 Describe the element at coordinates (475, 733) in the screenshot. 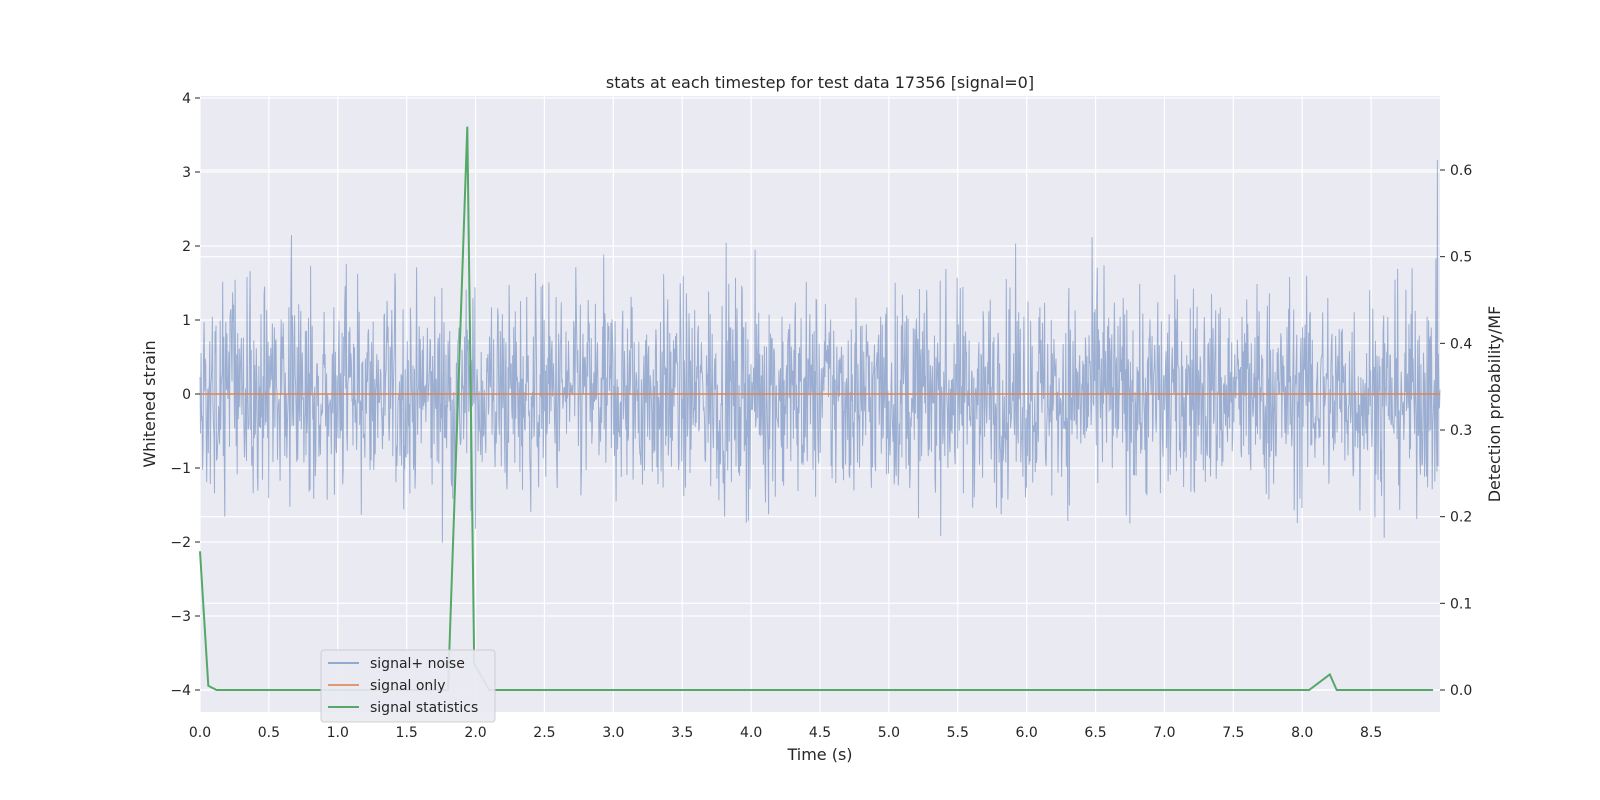

I see `x-tick-label: 2.0` at that location.